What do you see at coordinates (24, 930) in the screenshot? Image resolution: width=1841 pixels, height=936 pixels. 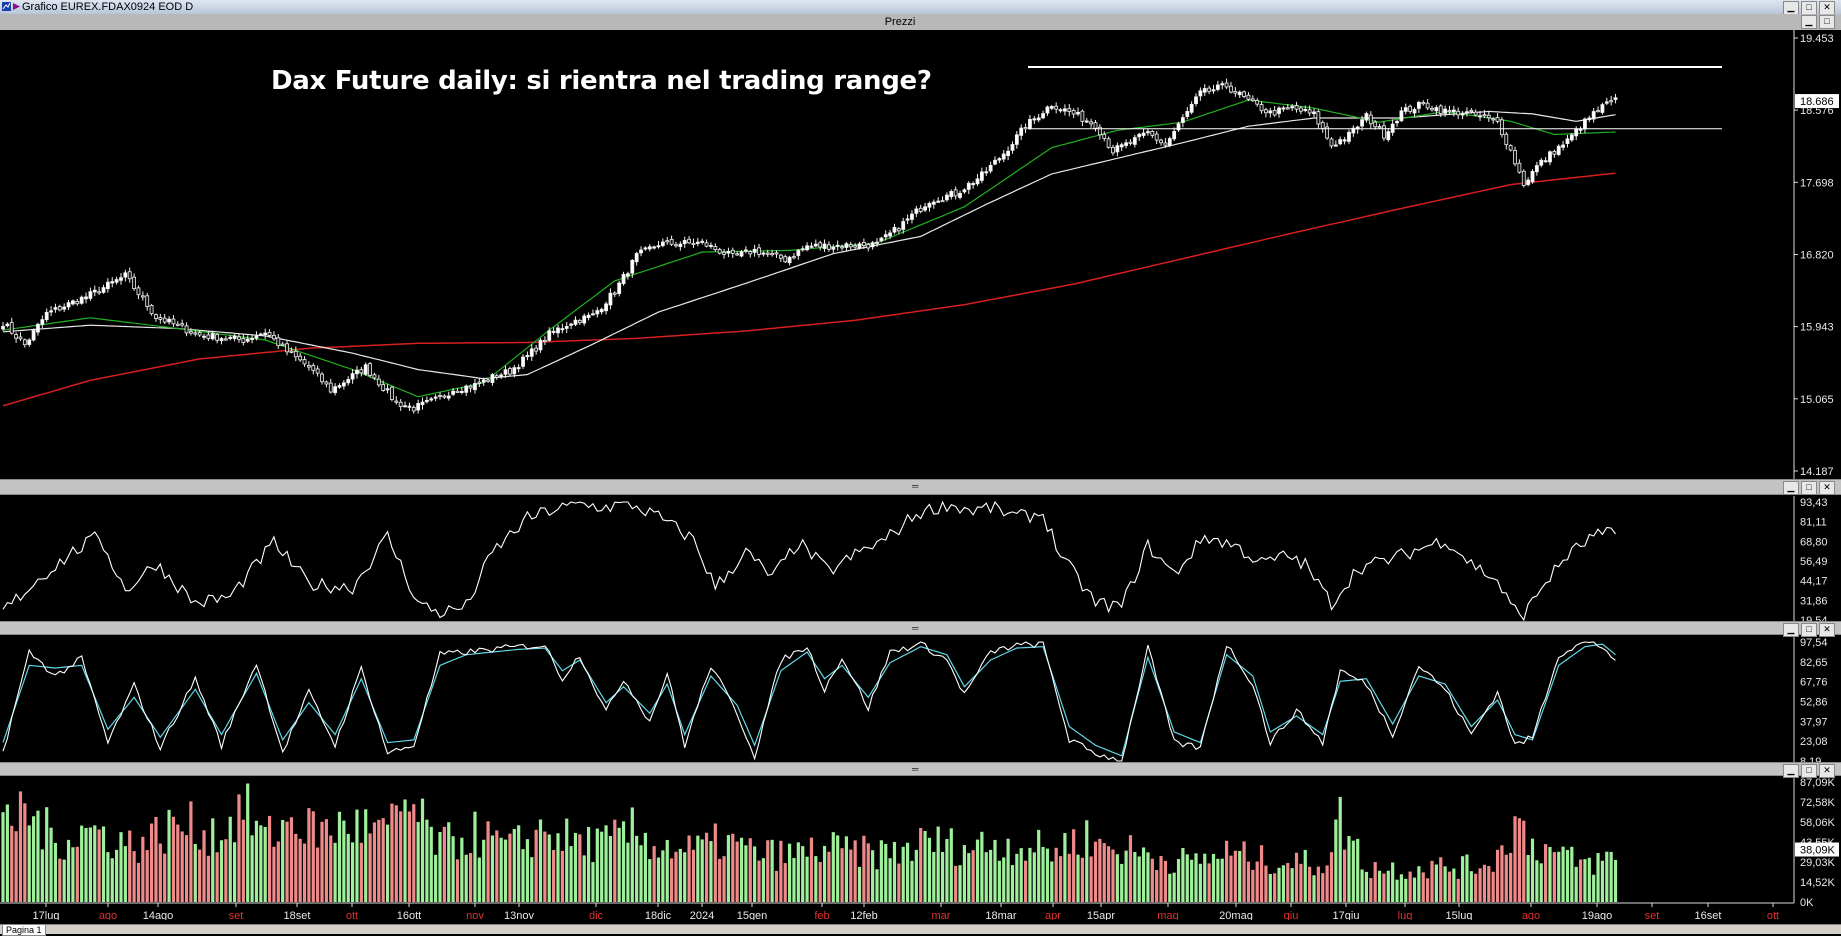 I see `page-tab: Pagina 1` at bounding box center [24, 930].